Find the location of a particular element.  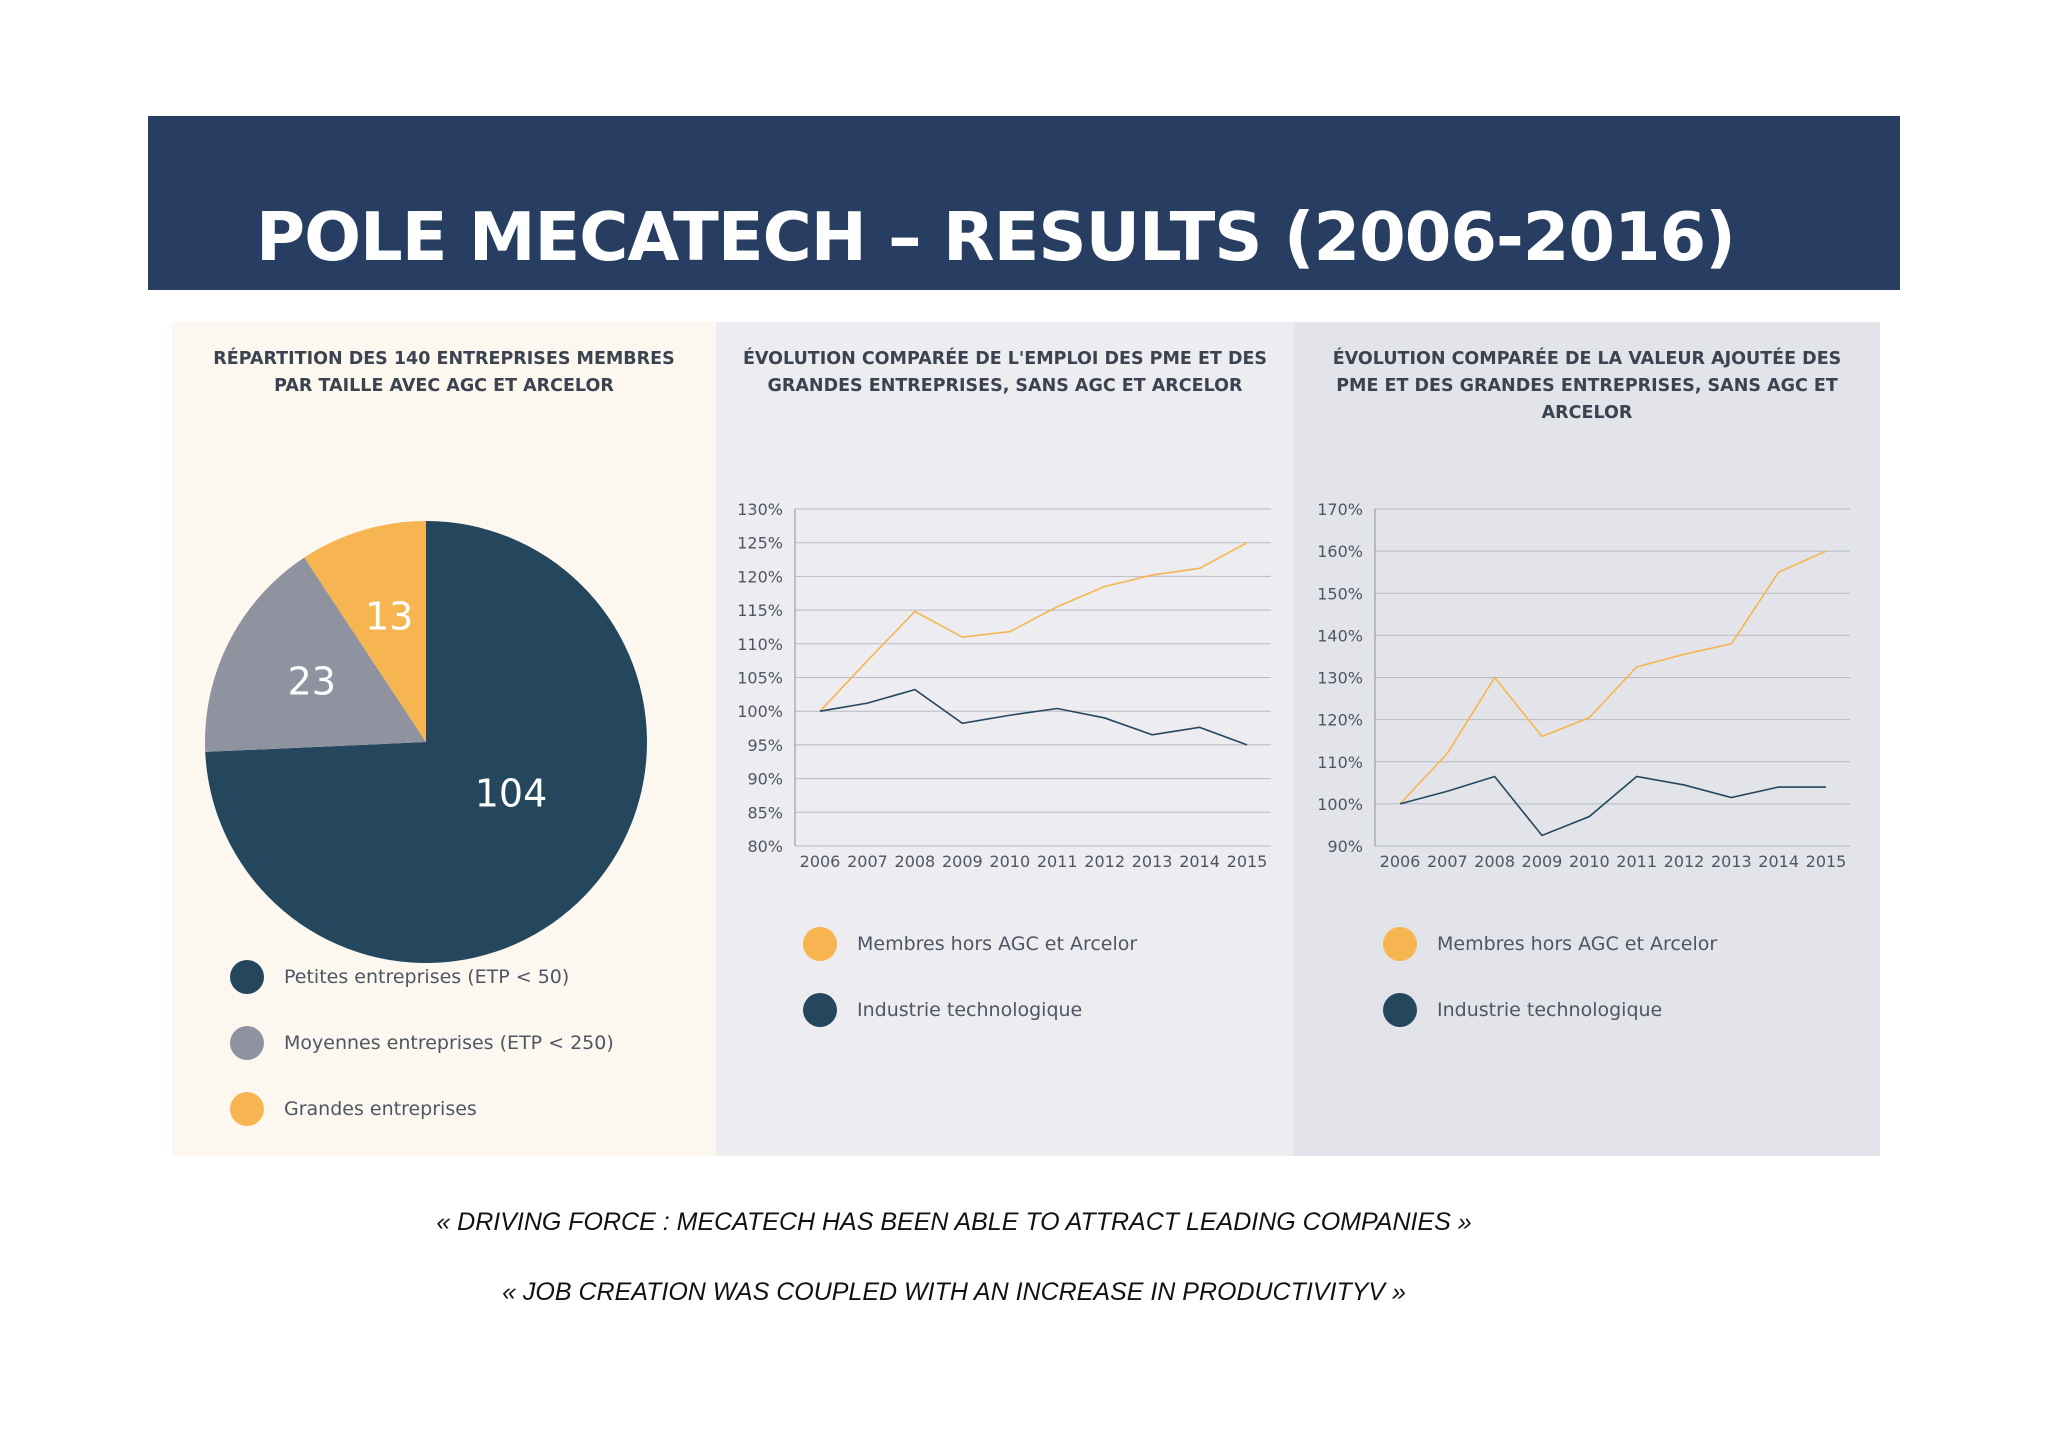

pie-slice-label-2: 13 is located at coordinates (389, 617).